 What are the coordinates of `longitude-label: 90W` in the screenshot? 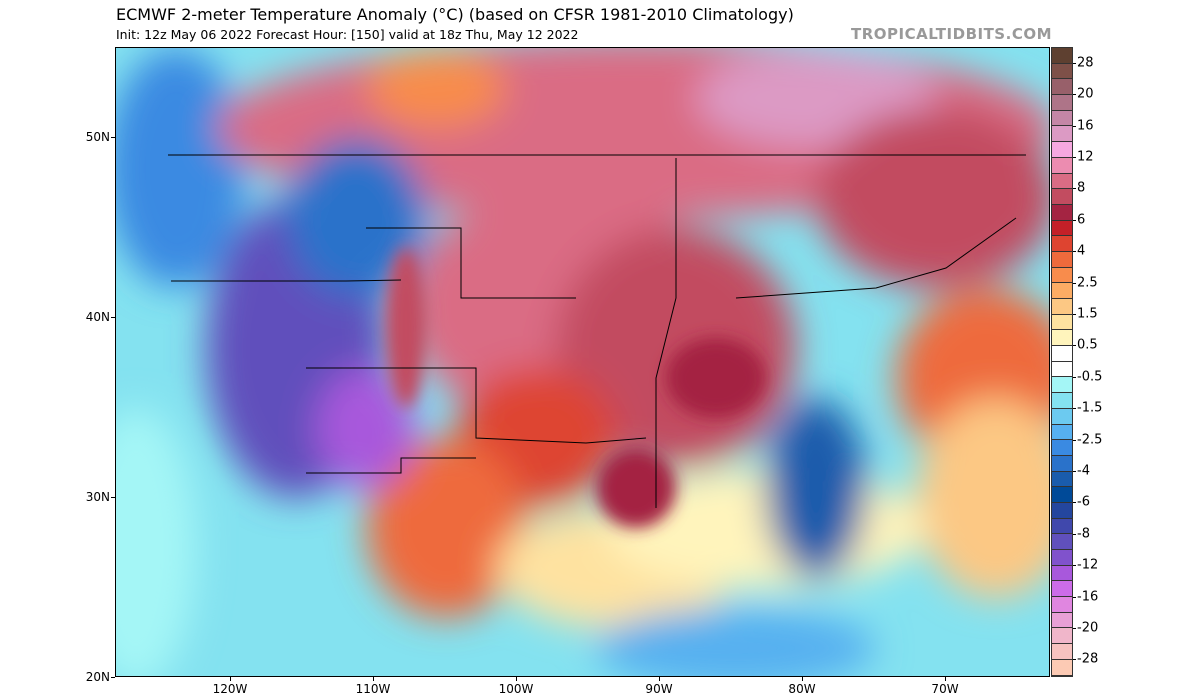 It's located at (659, 689).